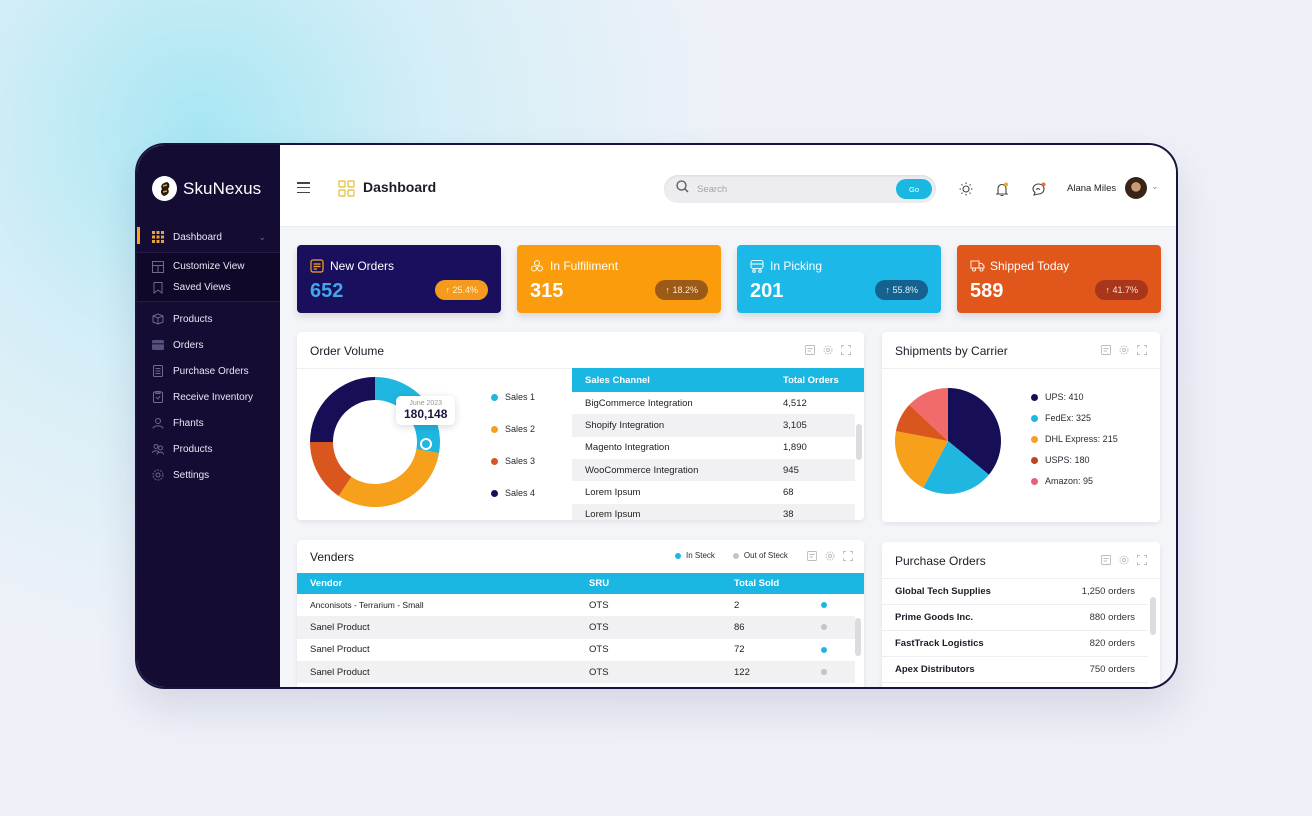  I want to click on legend-item: USPS: 180, so click(1074, 460).